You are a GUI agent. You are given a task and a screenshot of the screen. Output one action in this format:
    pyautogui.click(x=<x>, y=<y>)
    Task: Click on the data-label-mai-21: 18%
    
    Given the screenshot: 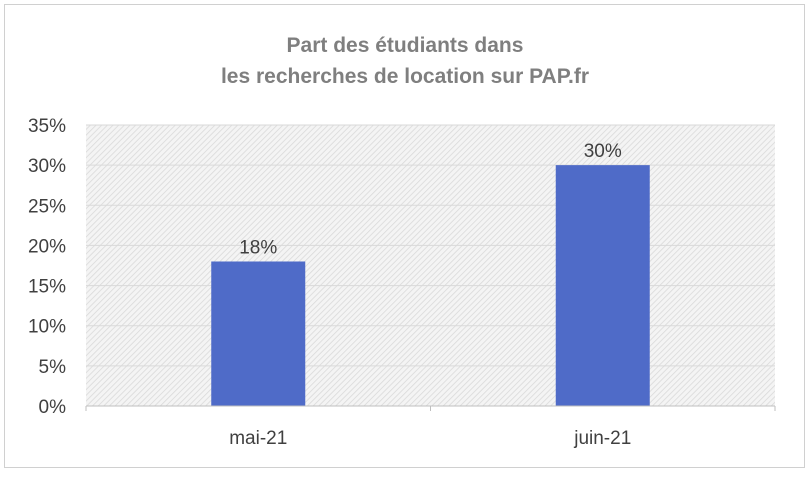 What is the action you would take?
    pyautogui.click(x=258, y=247)
    